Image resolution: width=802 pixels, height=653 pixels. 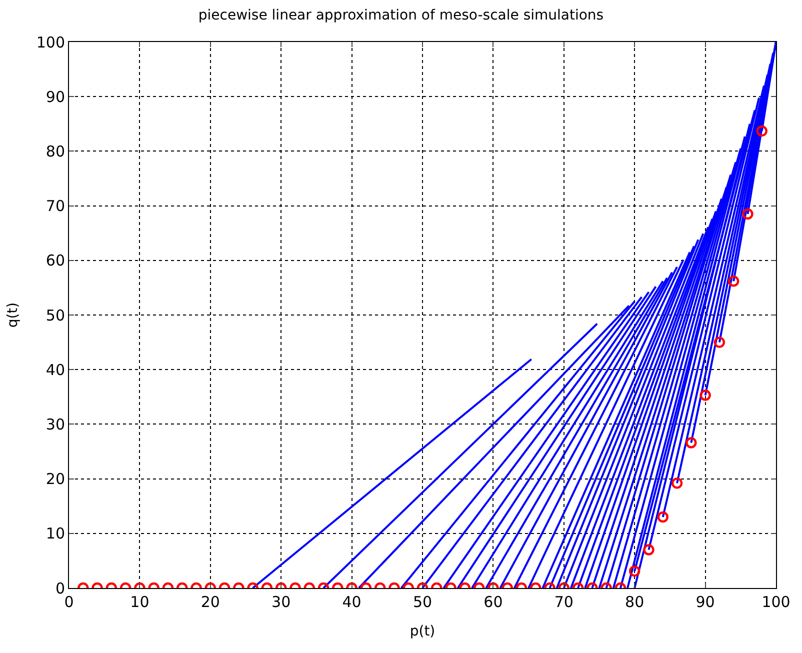 What do you see at coordinates (55, 479) in the screenshot?
I see `y-tick-label: 20` at bounding box center [55, 479].